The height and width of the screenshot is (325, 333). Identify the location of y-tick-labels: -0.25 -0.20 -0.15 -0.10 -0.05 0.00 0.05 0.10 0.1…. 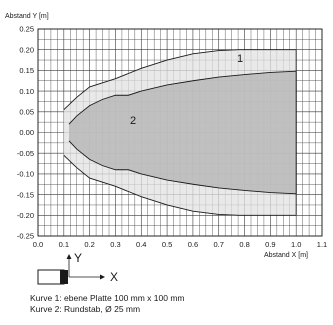
(25, 133).